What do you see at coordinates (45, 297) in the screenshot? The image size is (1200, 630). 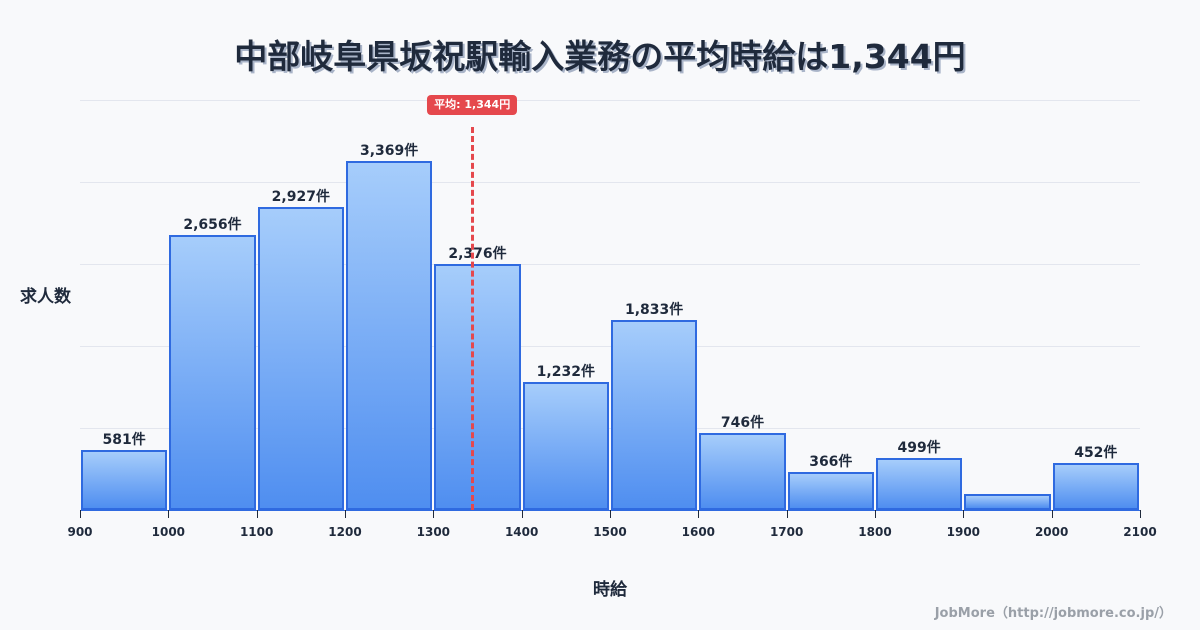 I see `y-axis-label: 求人数` at bounding box center [45, 297].